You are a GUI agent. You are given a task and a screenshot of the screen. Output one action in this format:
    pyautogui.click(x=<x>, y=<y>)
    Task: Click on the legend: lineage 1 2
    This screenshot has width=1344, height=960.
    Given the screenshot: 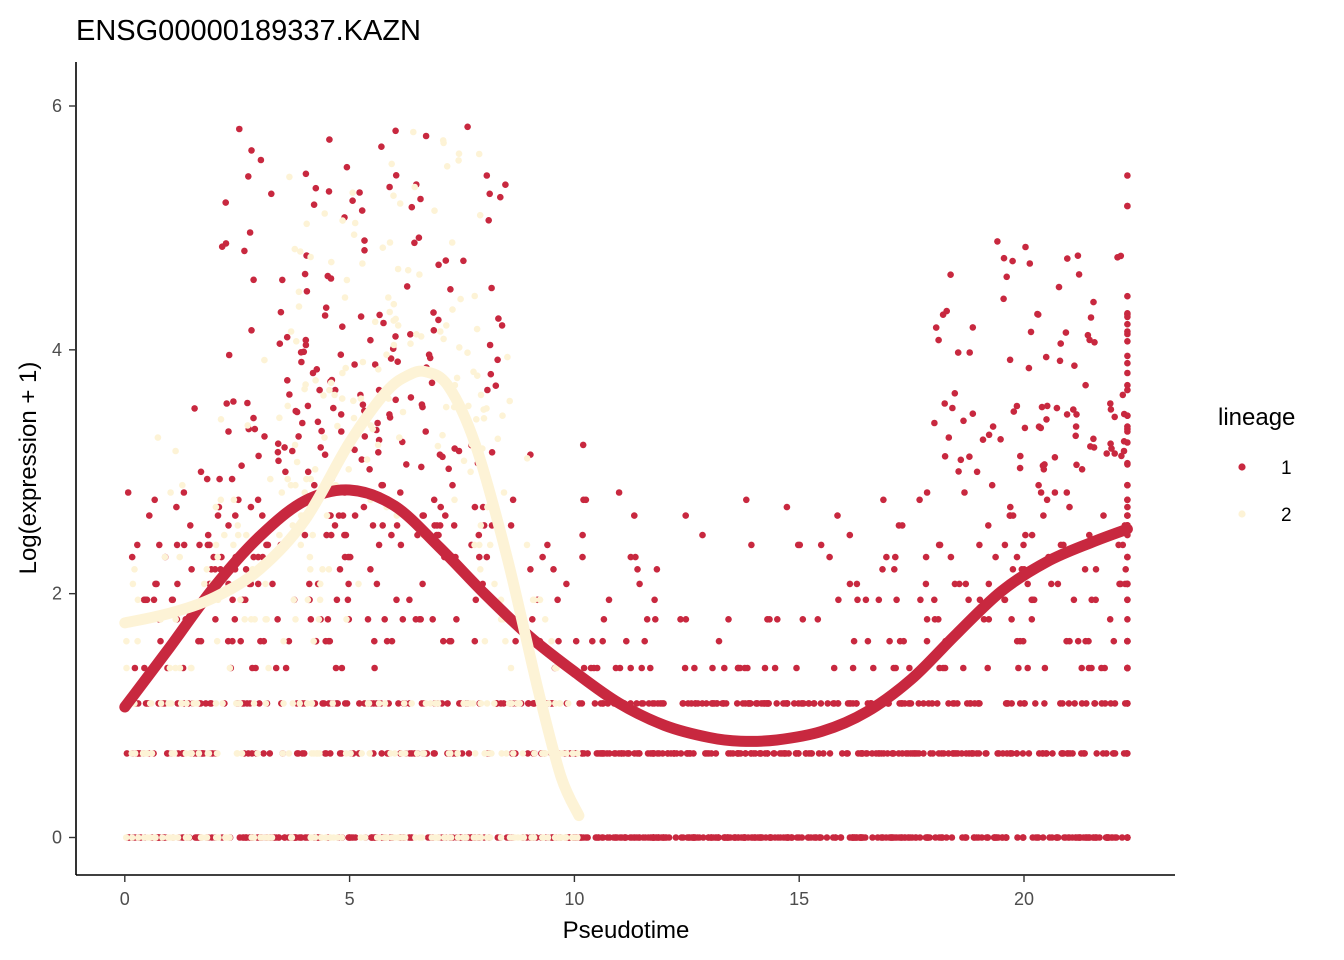 What is the action you would take?
    pyautogui.click(x=1256, y=465)
    